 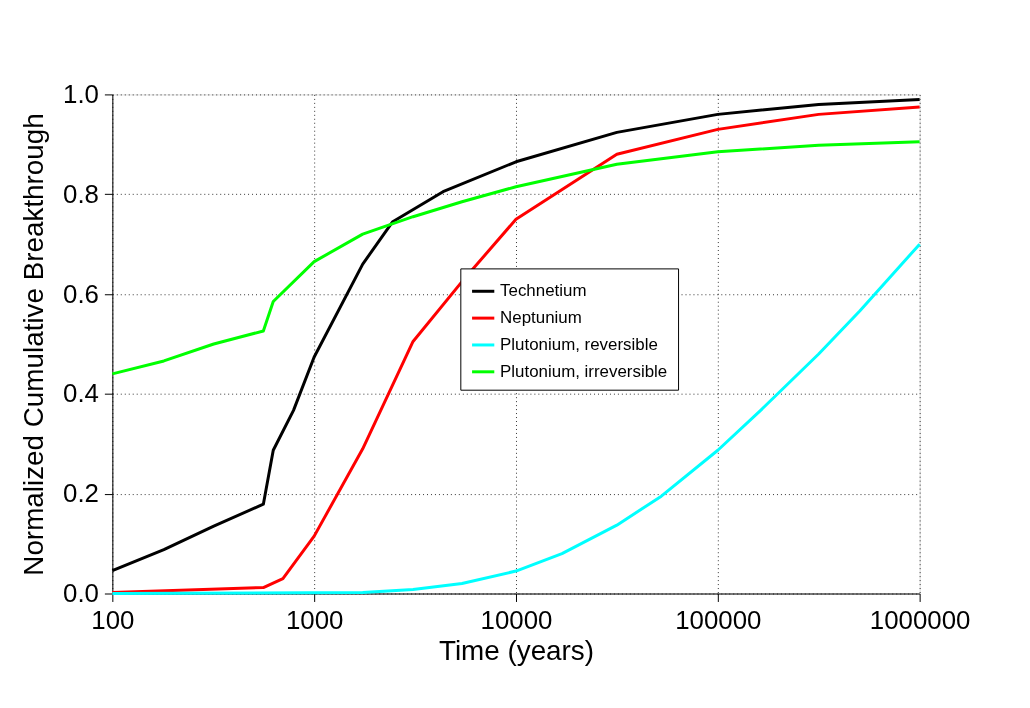 What do you see at coordinates (81, 193) in the screenshot?
I see `y-tick-label: 0.8` at bounding box center [81, 193].